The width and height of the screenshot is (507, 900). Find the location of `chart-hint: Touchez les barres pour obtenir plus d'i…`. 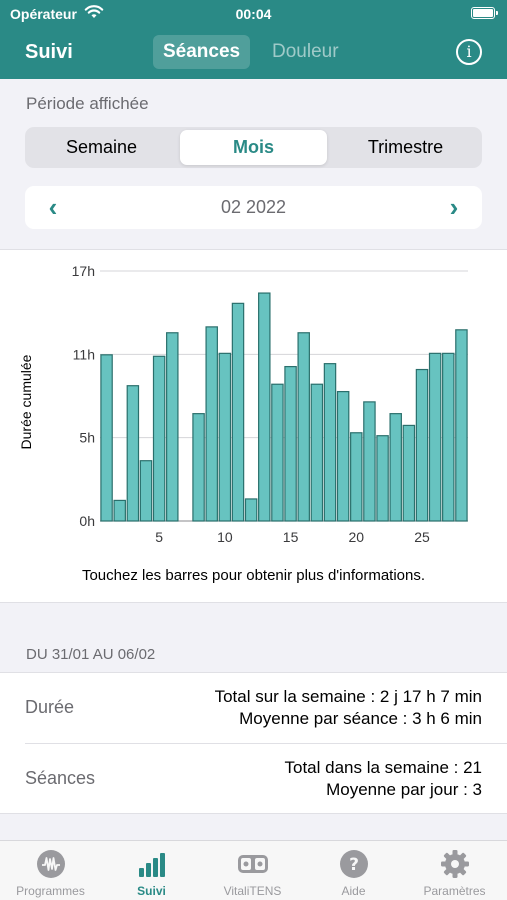

chart-hint: Touchez les barres pour obtenir plus d'i… is located at coordinates (253, 575).